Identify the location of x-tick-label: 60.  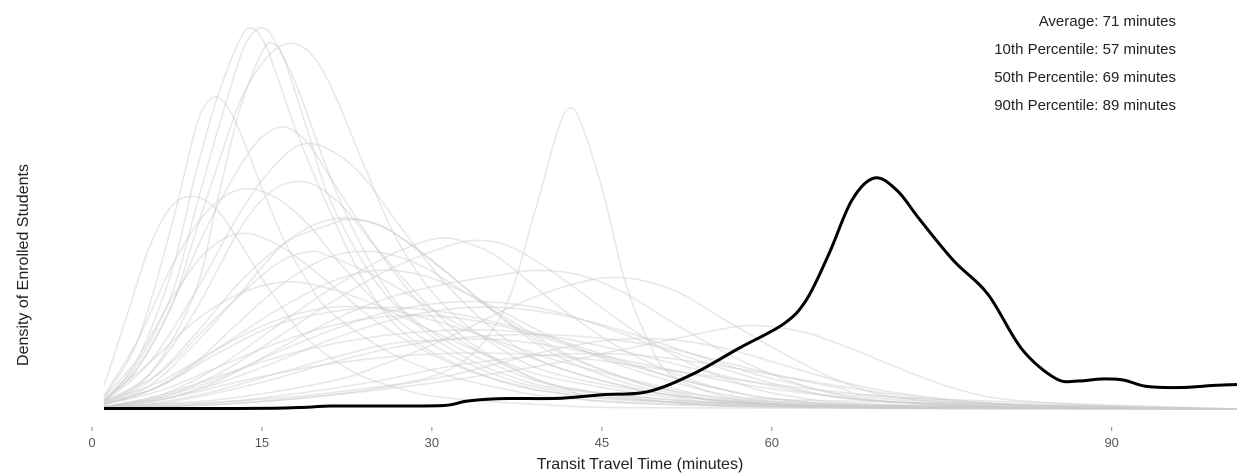
(772, 442).